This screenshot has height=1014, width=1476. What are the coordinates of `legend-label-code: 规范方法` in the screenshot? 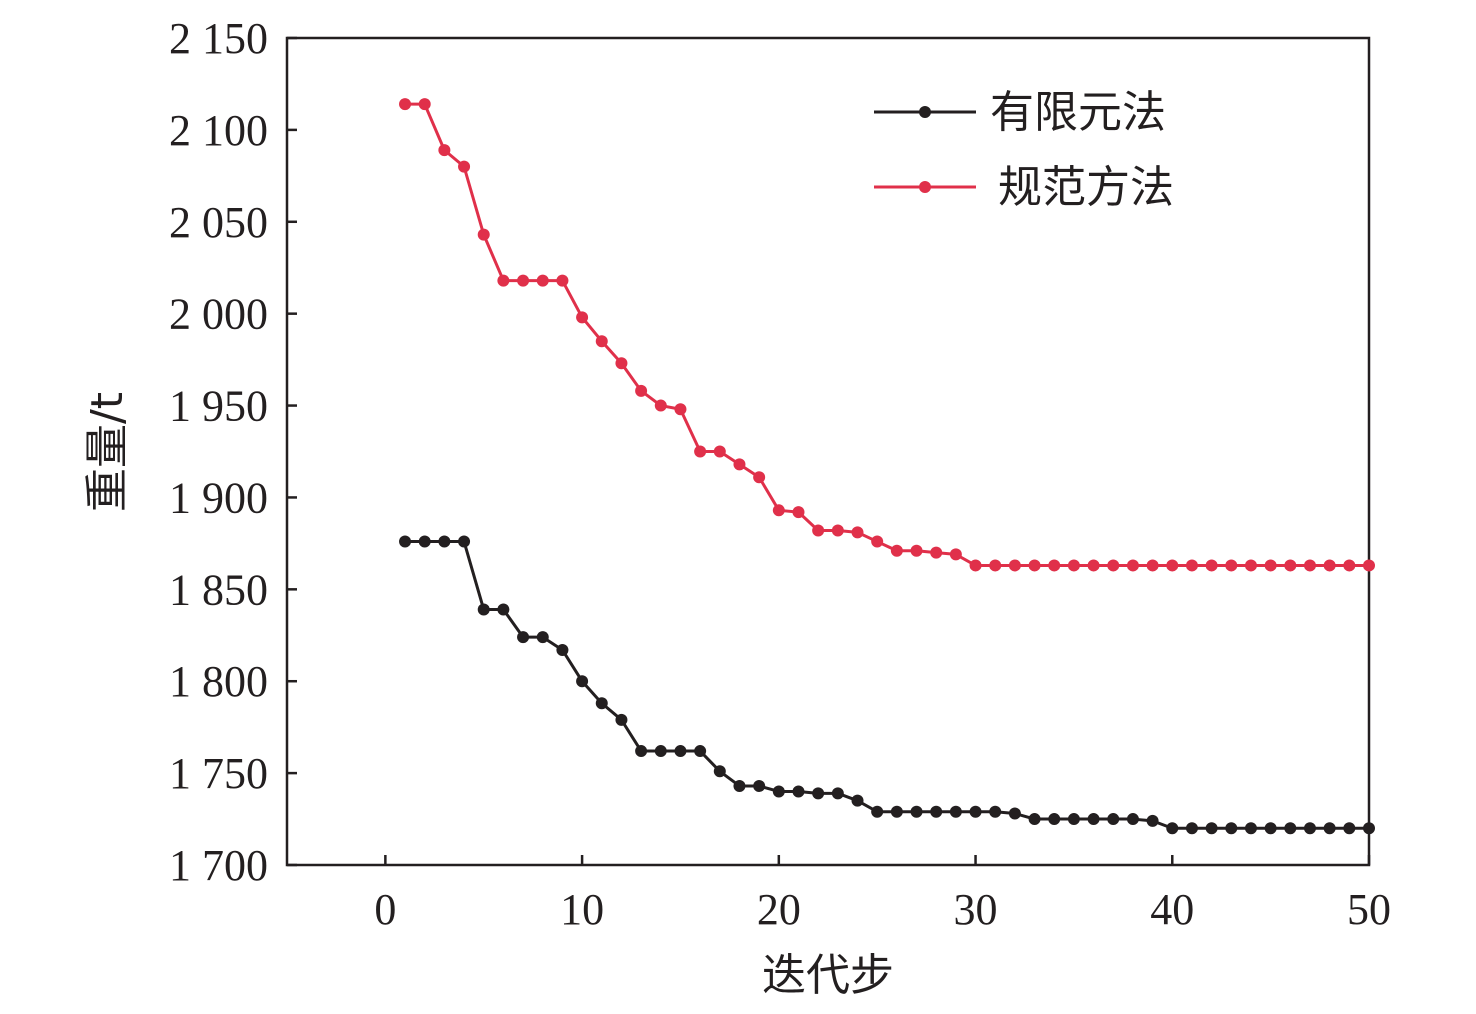 It's located at (1086, 187).